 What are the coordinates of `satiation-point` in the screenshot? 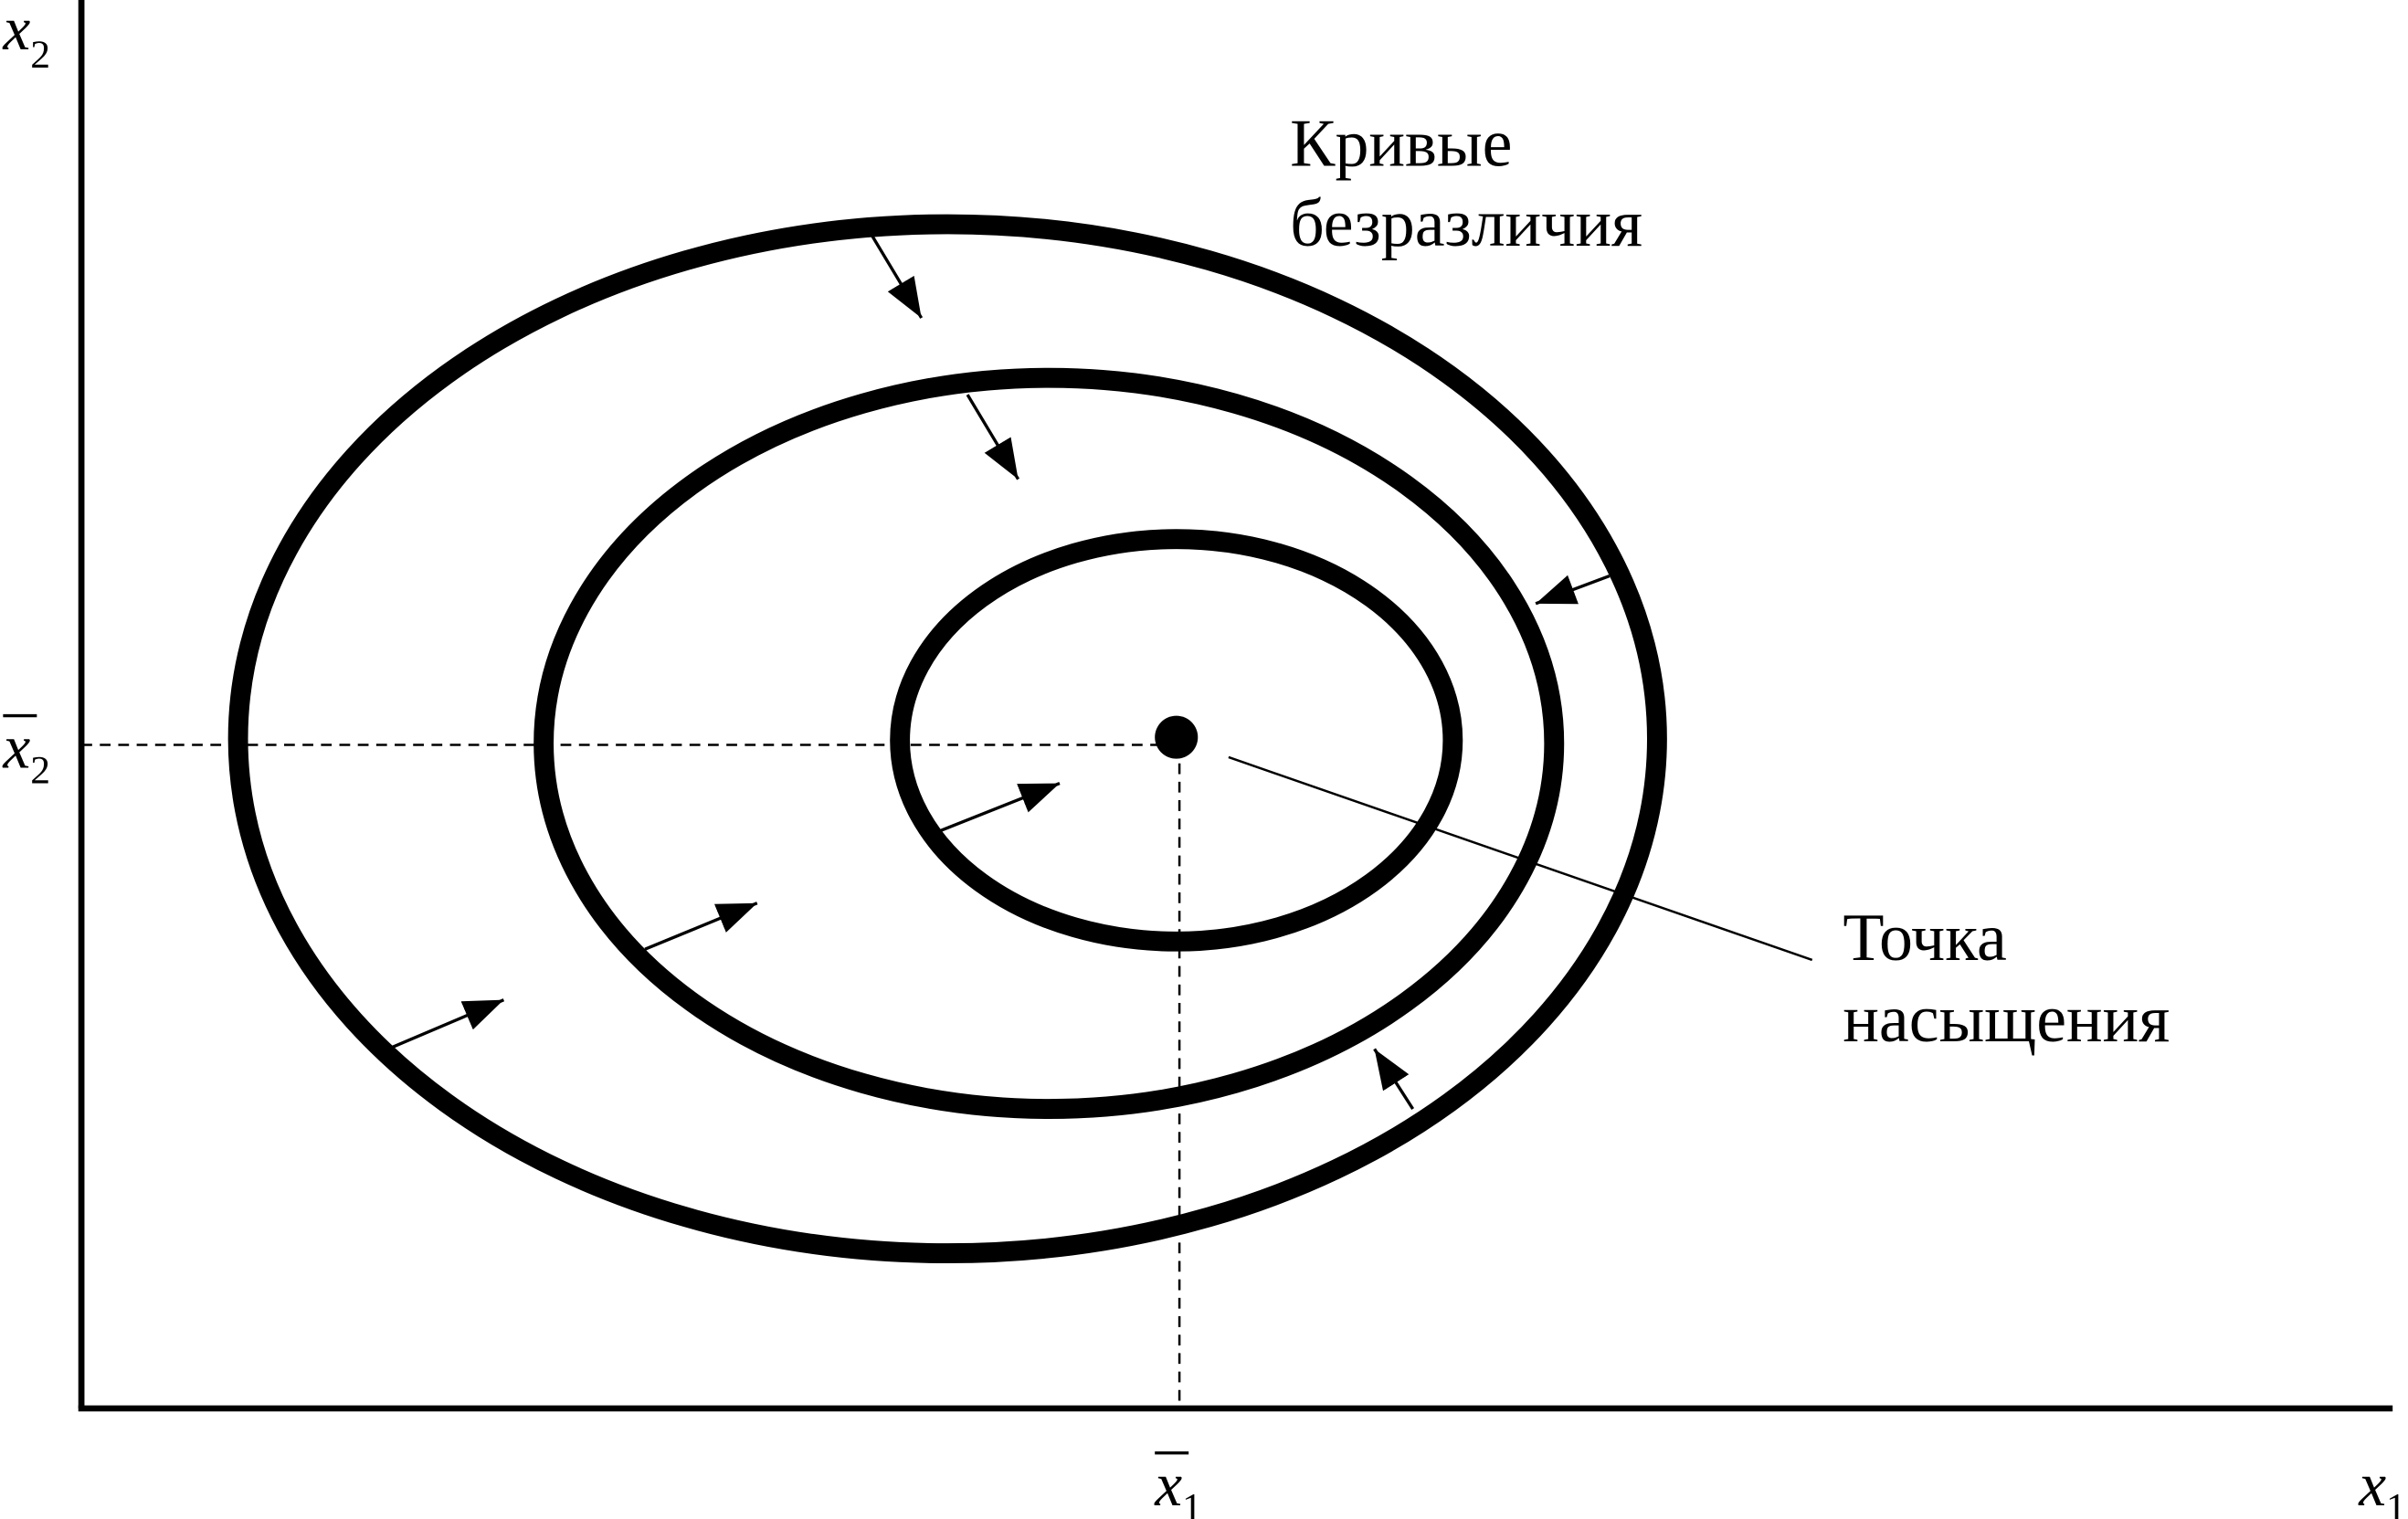 It's located at (1177, 737).